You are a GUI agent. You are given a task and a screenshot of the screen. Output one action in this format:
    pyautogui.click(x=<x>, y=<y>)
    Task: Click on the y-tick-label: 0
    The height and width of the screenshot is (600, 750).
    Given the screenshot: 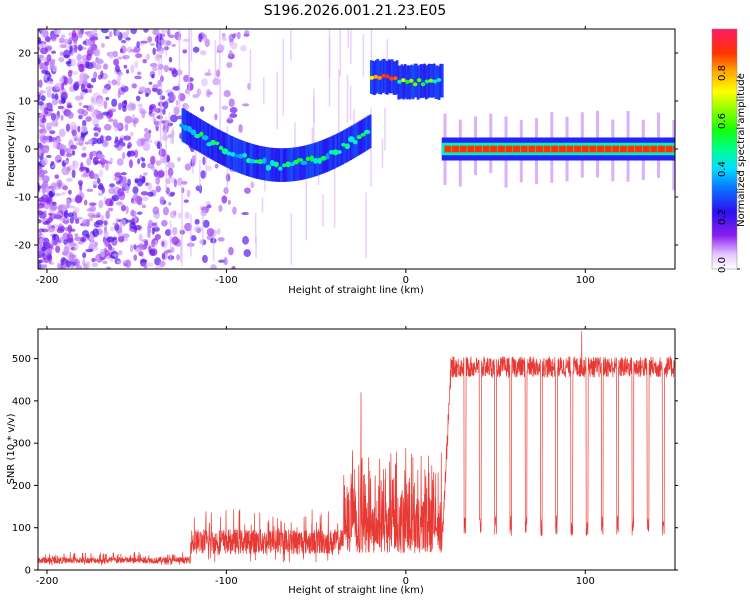 What is the action you would take?
    pyautogui.click(x=28, y=571)
    